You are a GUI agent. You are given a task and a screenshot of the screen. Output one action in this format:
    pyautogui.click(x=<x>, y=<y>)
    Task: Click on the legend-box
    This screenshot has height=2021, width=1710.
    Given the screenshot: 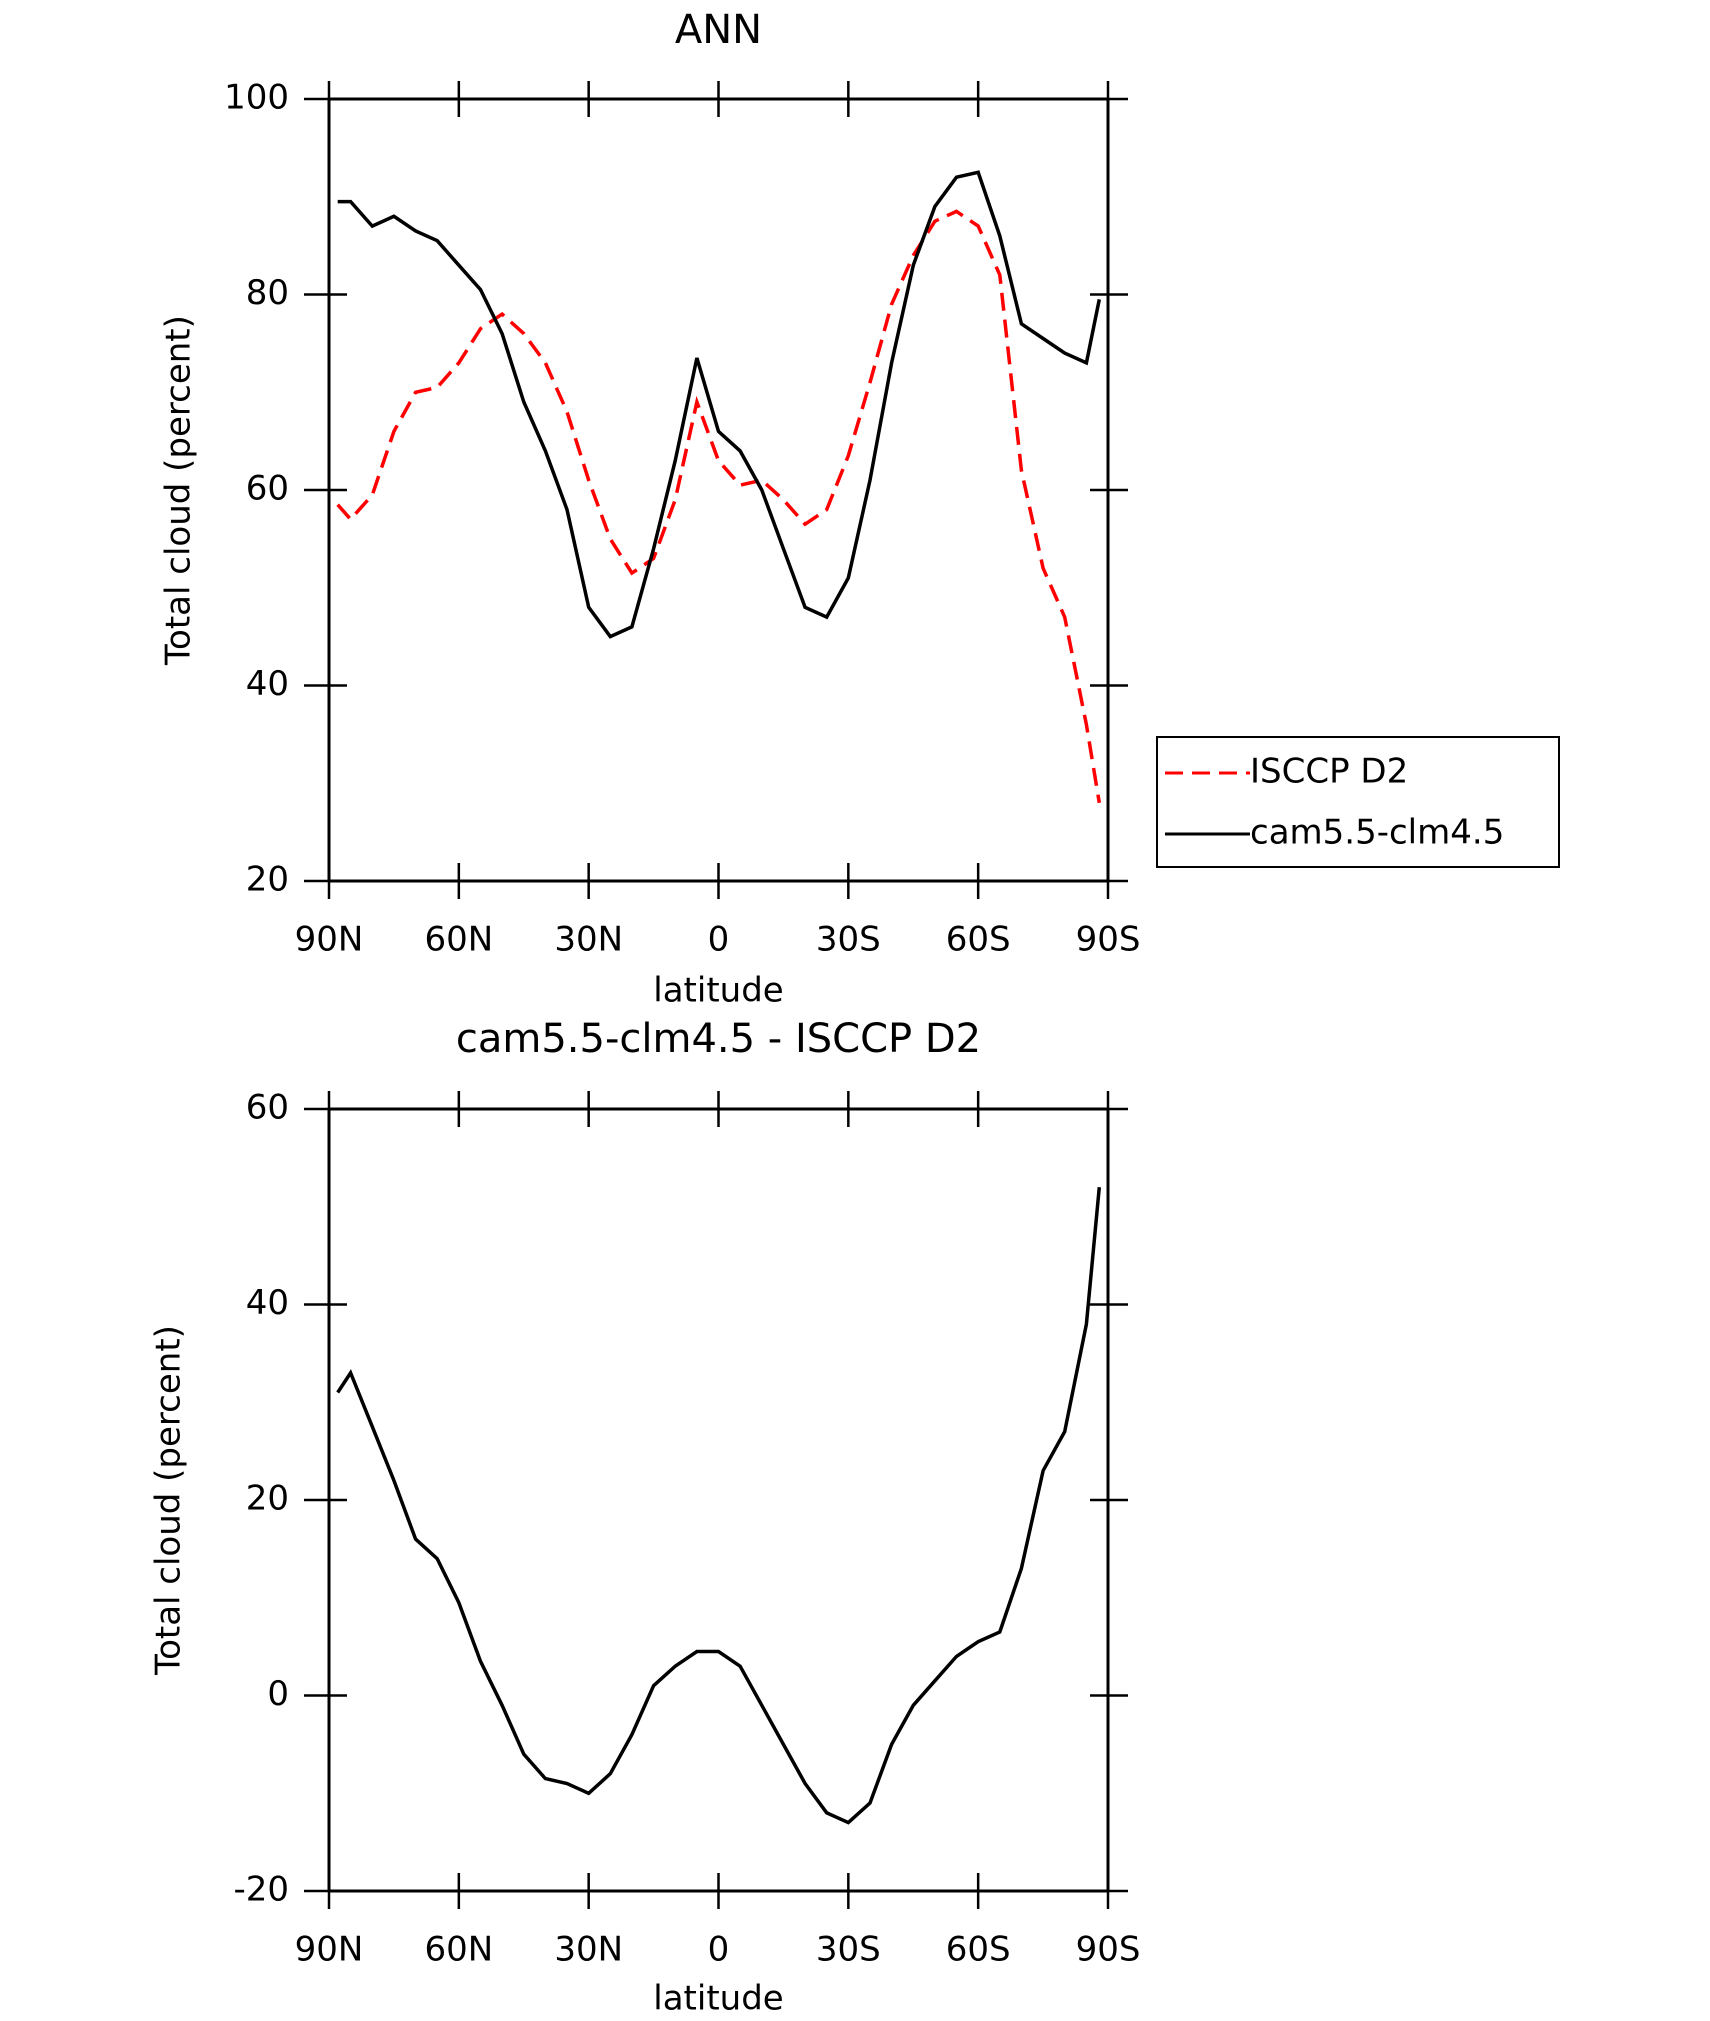 What is the action you would take?
    pyautogui.click(x=1358, y=802)
    